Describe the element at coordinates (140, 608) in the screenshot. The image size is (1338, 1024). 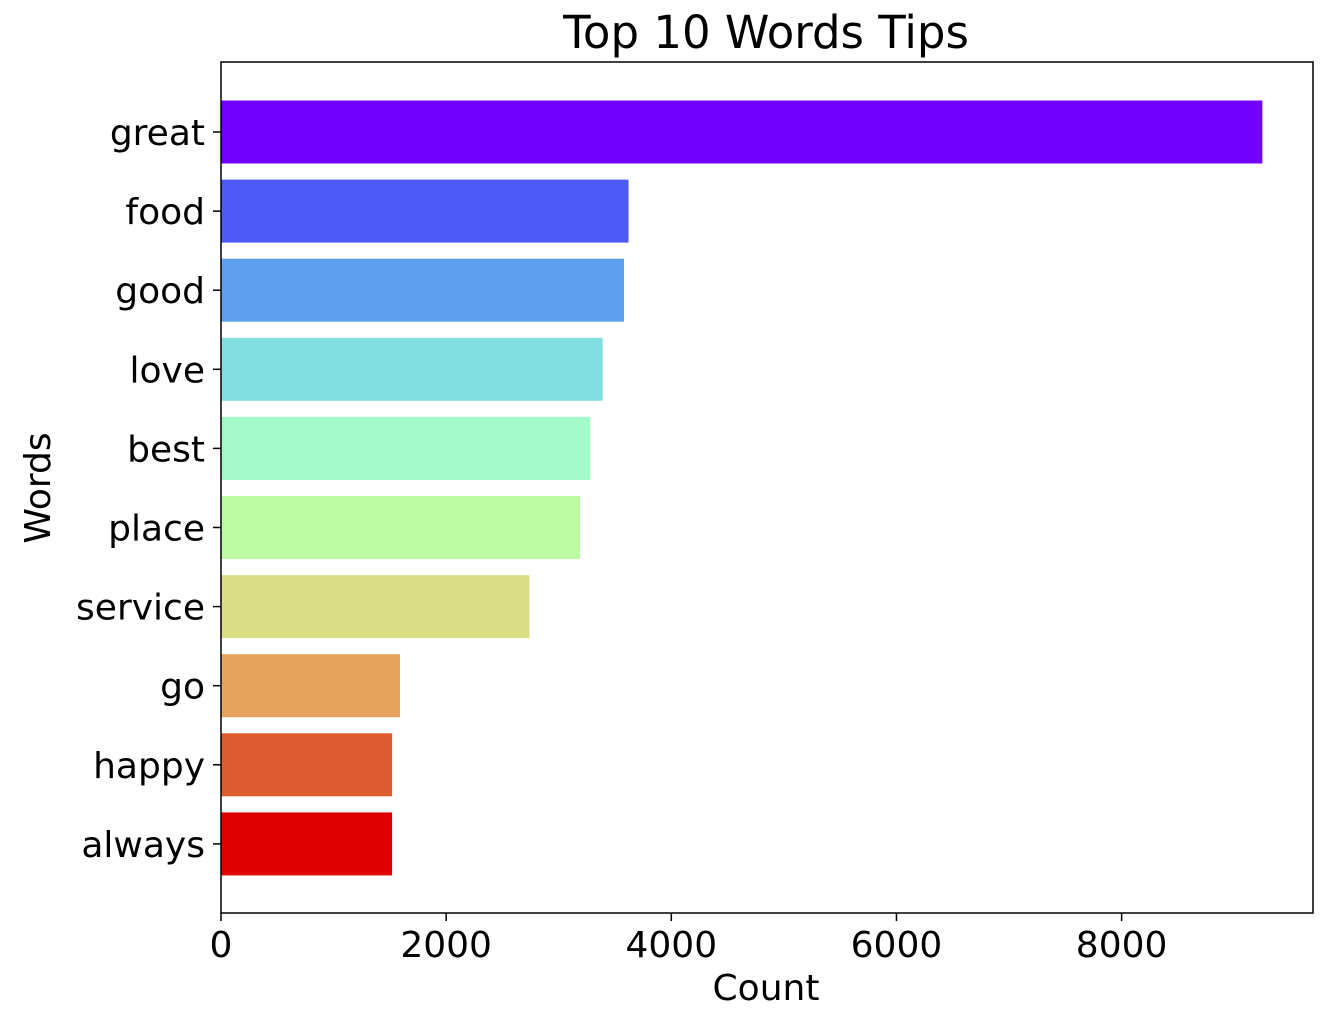
I see `y-tick-label-service: service` at that location.